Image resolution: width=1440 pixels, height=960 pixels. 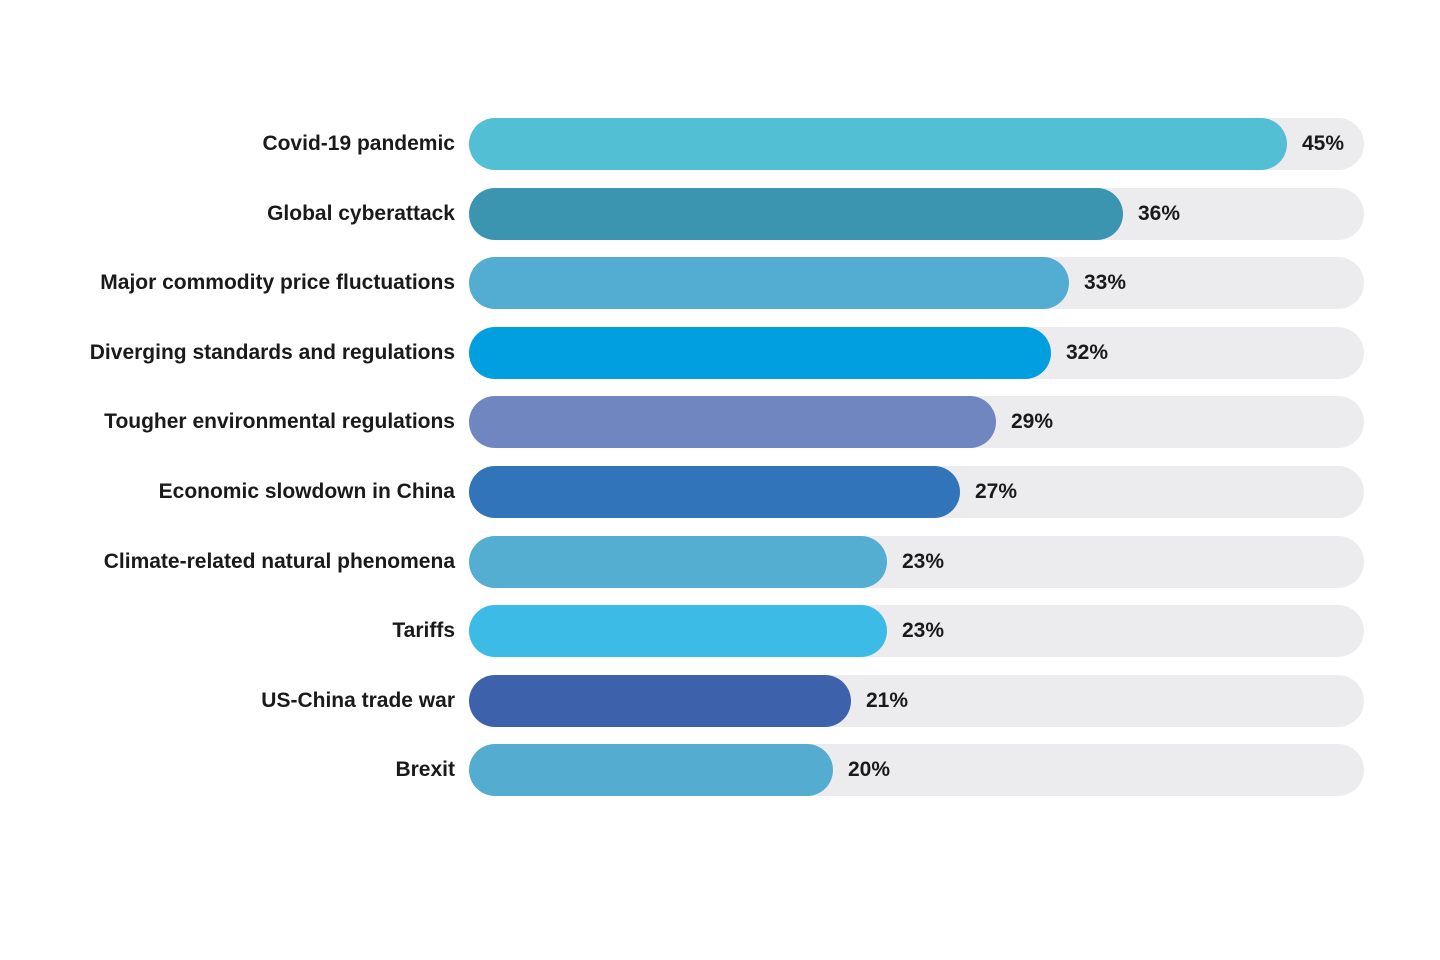 I want to click on bar-row: Major commodity price fluctuations 33%, so click(x=720, y=283).